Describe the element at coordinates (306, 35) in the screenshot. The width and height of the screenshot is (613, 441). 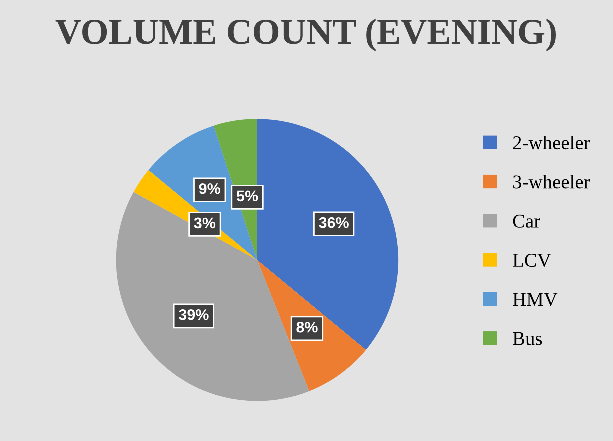
I see `chart-title: VOLUME COUNT (EVENING)` at that location.